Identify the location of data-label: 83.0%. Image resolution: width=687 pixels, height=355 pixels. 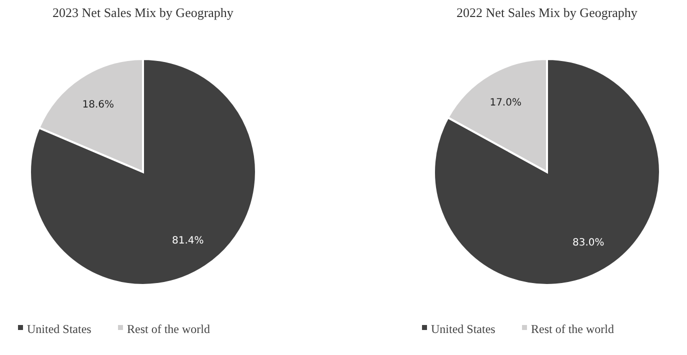
(588, 243).